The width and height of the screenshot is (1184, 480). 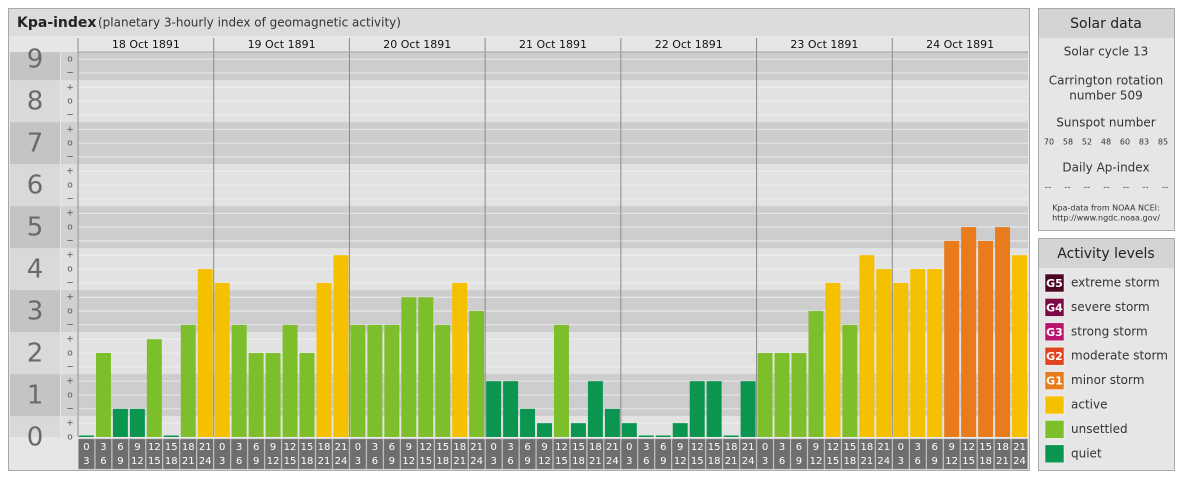 I want to click on legend-badge: G2, so click(x=1054, y=356).